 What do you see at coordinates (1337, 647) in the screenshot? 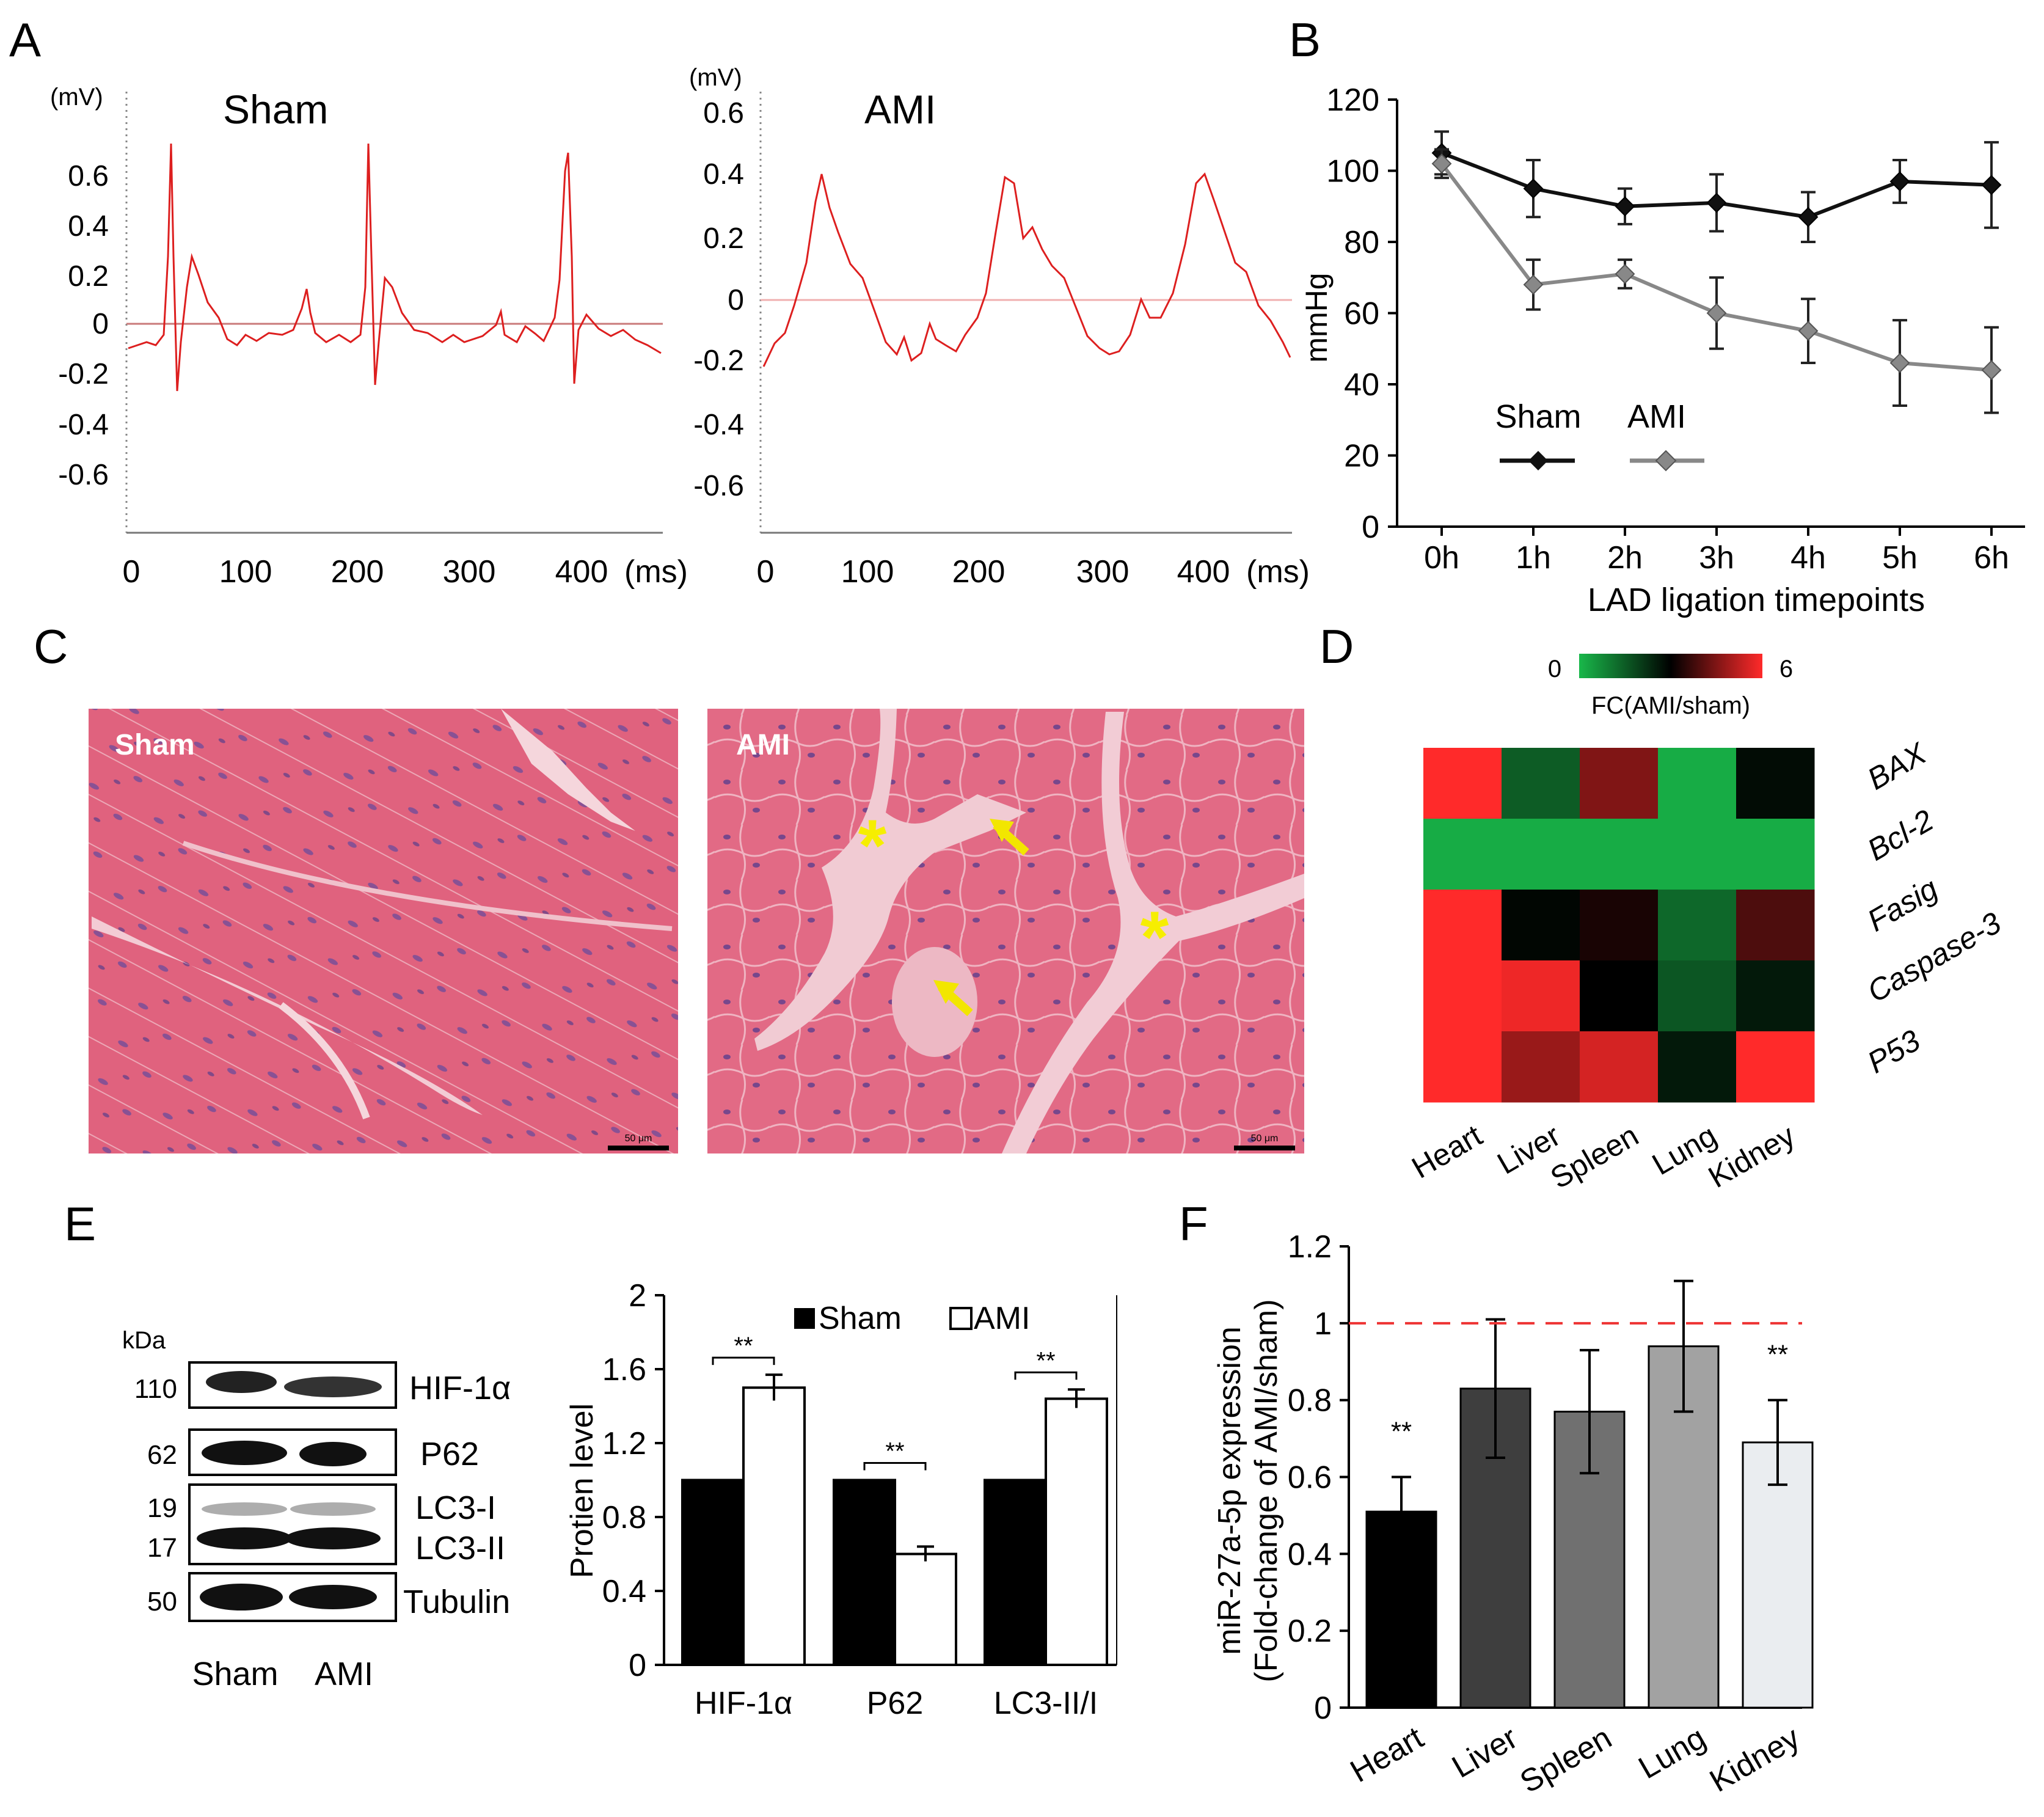
I see `panel-label-d: D` at bounding box center [1337, 647].